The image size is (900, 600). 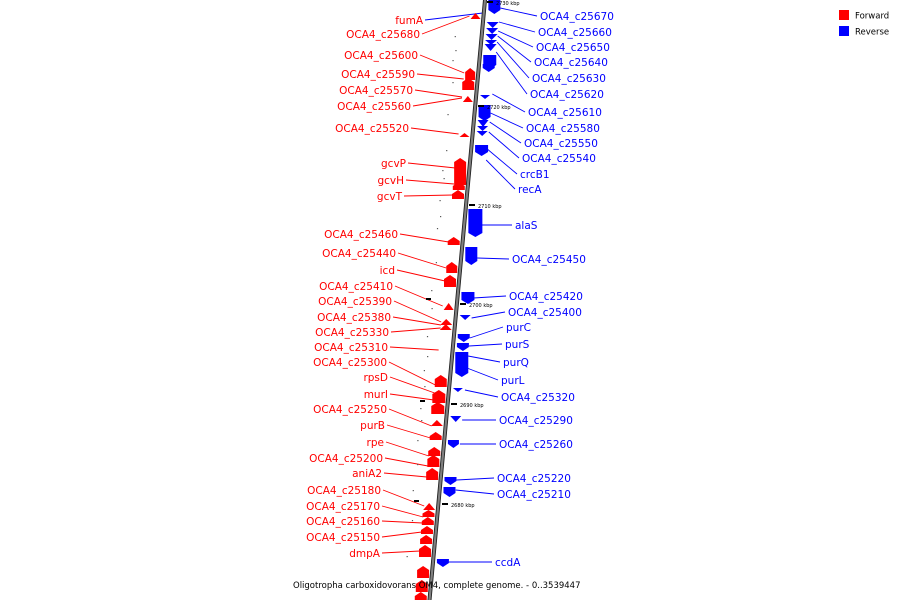 I want to click on reverse-gene-label: OCA4_c25540, so click(x=559, y=159).